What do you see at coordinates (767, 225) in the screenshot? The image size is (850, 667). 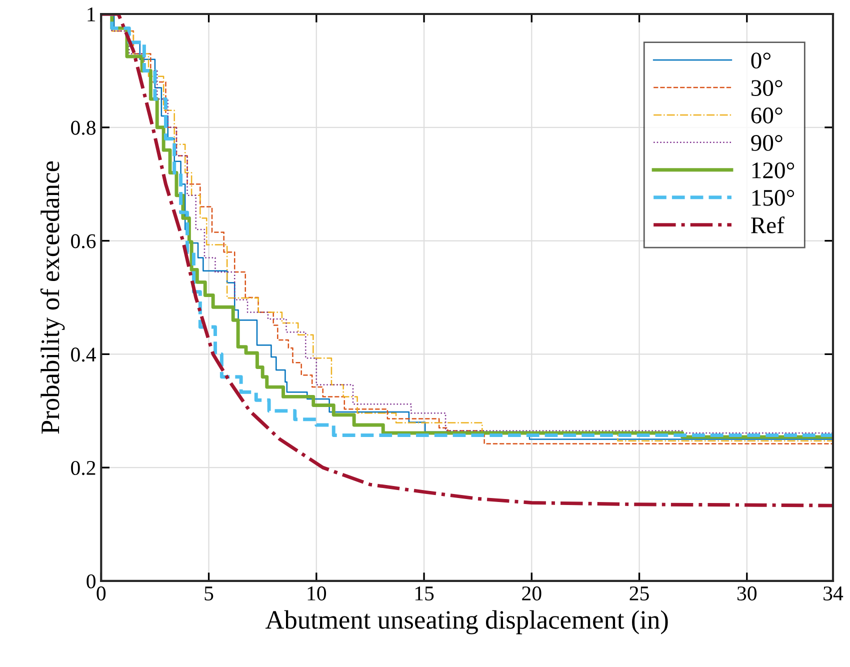 I see `legend-label: Ref` at bounding box center [767, 225].